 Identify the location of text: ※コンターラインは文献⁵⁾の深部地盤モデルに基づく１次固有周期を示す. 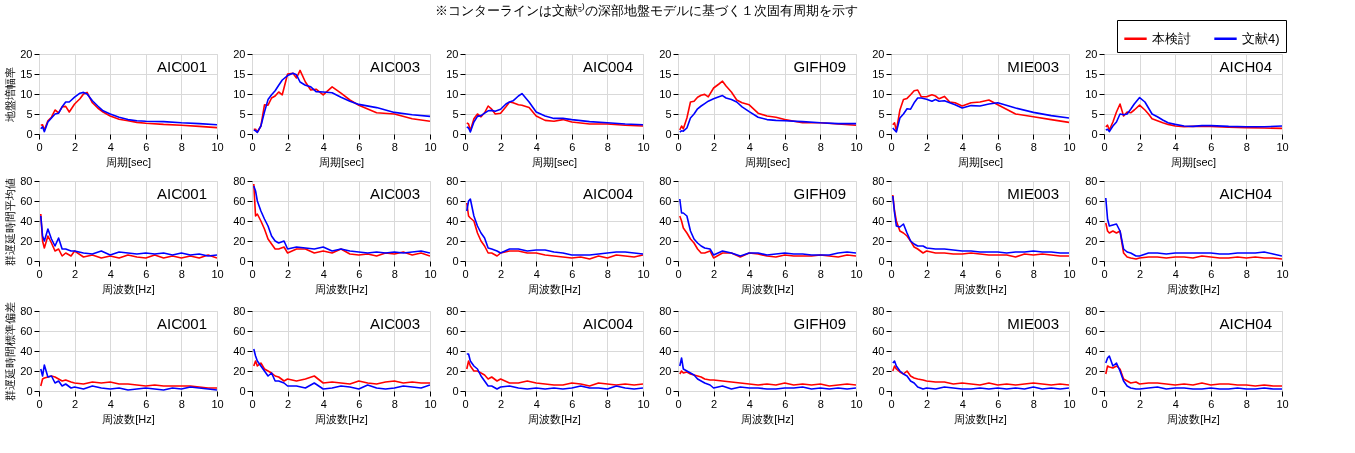
(646, 10).